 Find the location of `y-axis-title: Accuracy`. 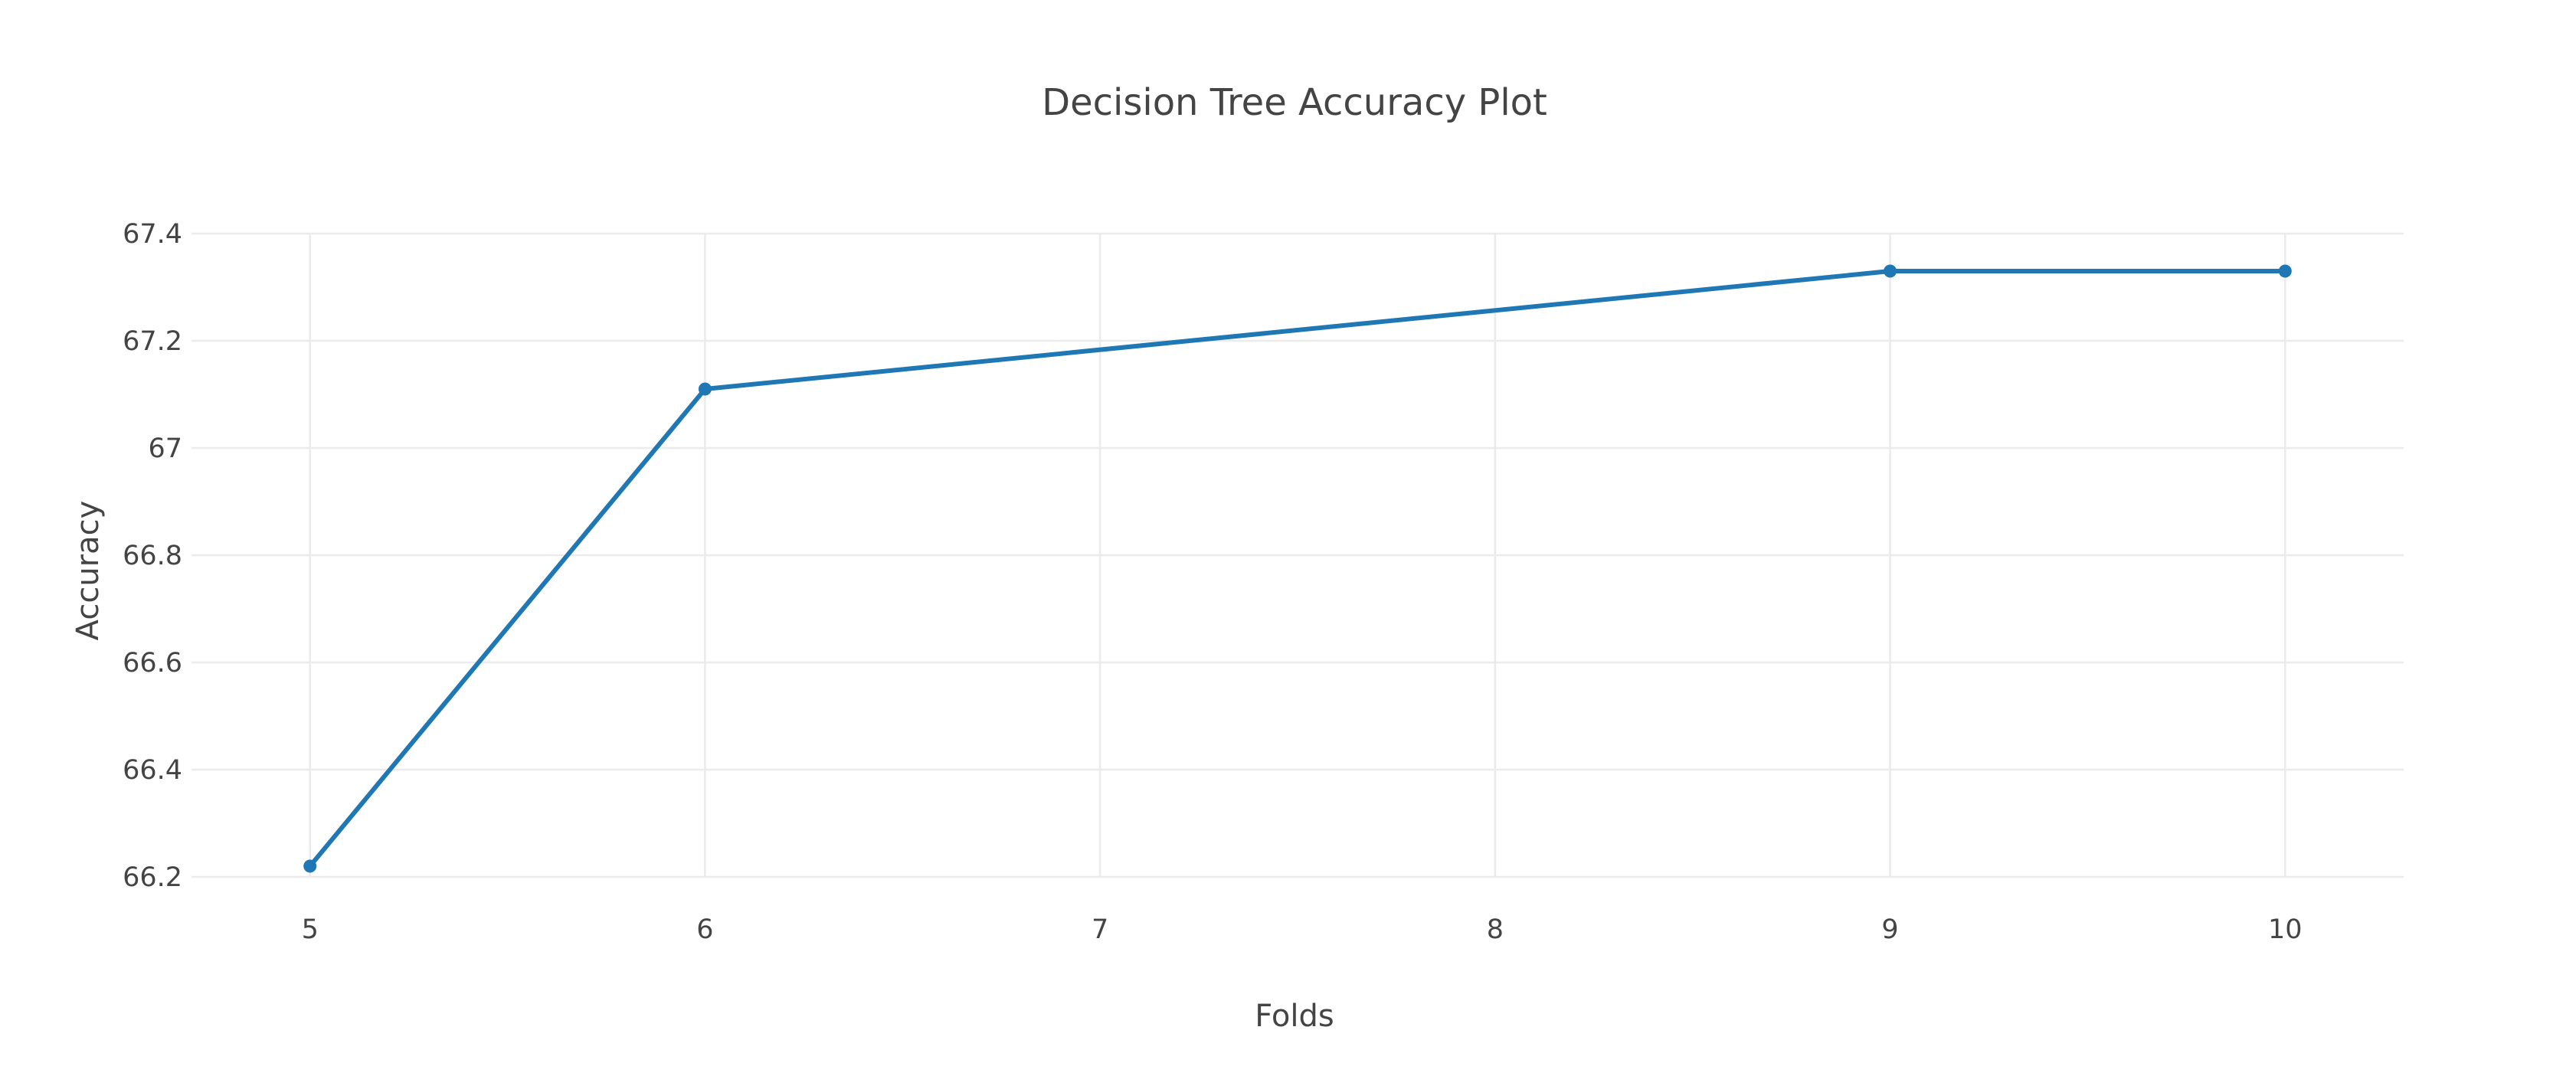

y-axis-title: Accuracy is located at coordinates (88, 571).